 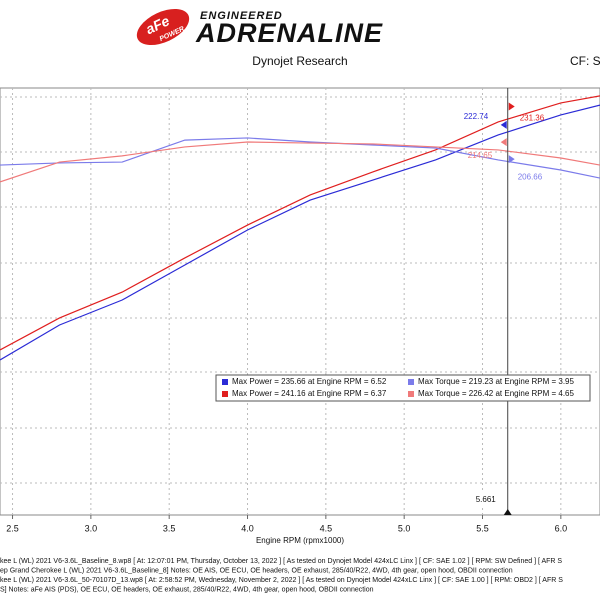 I want to click on x-axis-label: Engine RPM (rpmx1000), so click(x=300, y=540).